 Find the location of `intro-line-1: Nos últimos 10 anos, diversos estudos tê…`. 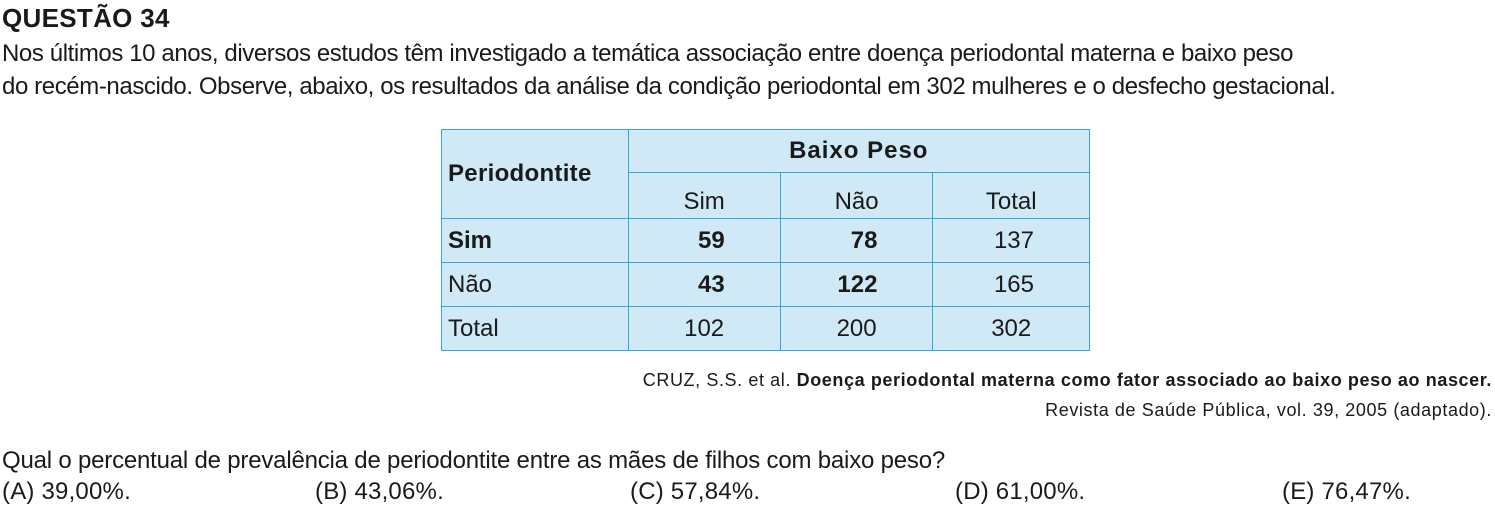

intro-line-1: Nos últimos 10 anos, diversos estudos tê… is located at coordinates (648, 53).